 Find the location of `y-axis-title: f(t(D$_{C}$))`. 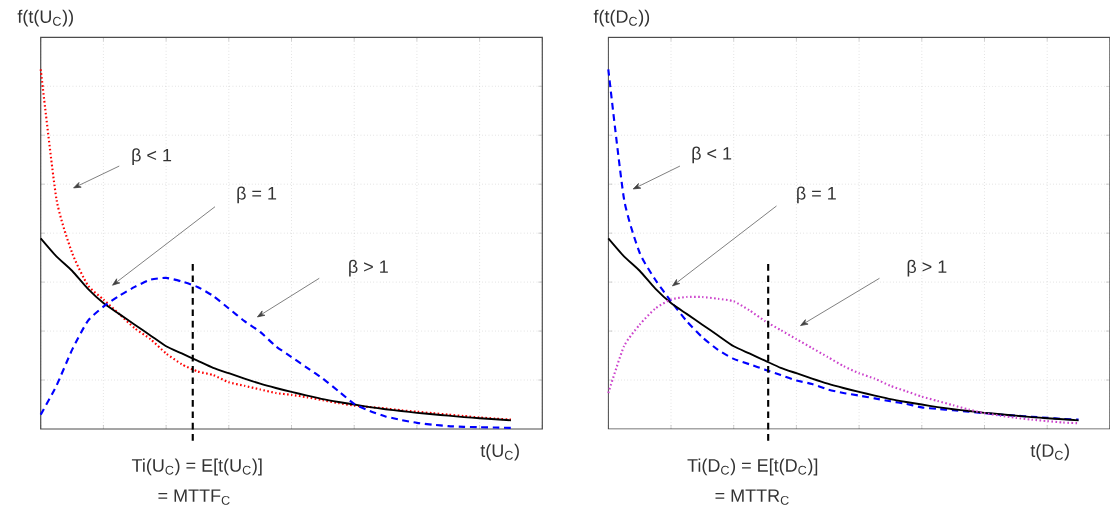

y-axis-title: f(t(D$_{C}$)) is located at coordinates (621, 18).